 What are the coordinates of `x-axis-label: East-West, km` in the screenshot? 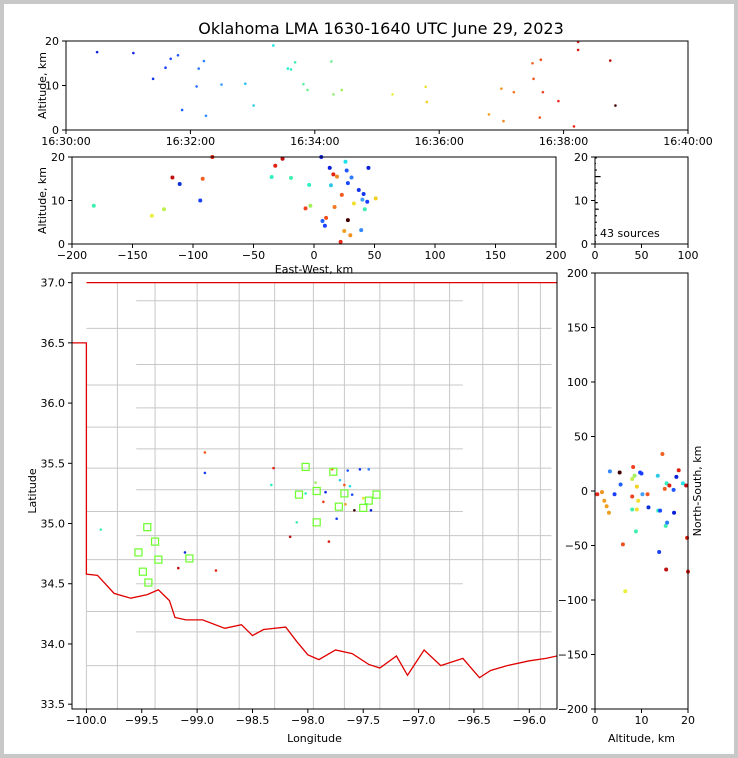 It's located at (314, 269).